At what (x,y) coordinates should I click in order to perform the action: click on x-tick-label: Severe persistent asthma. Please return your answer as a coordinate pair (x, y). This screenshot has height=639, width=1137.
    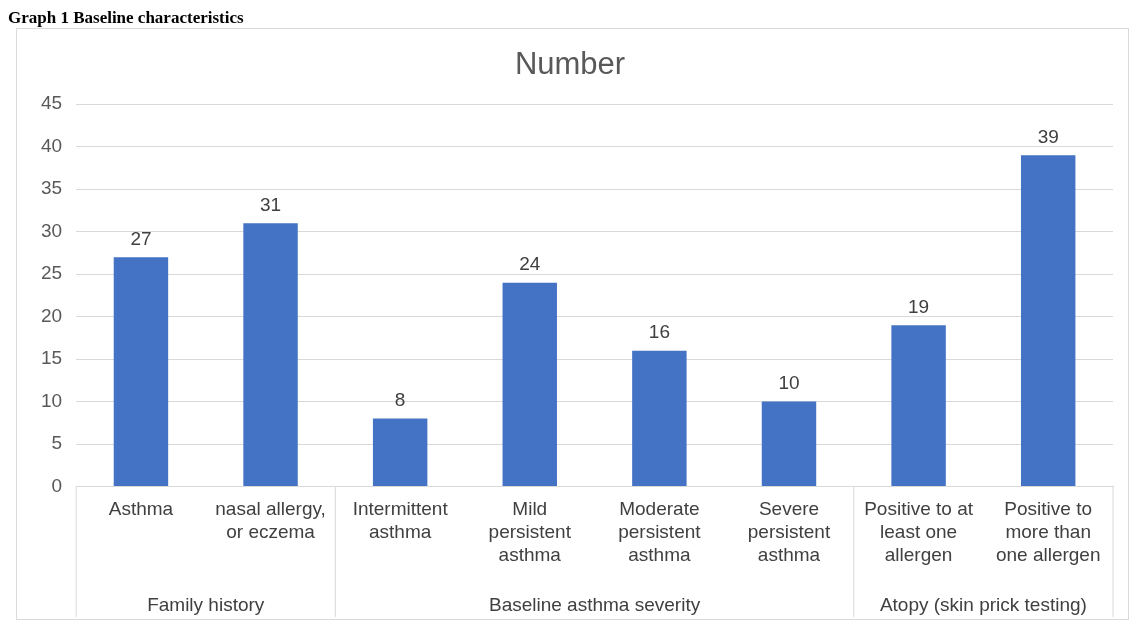
    Looking at the image, I should click on (789, 531).